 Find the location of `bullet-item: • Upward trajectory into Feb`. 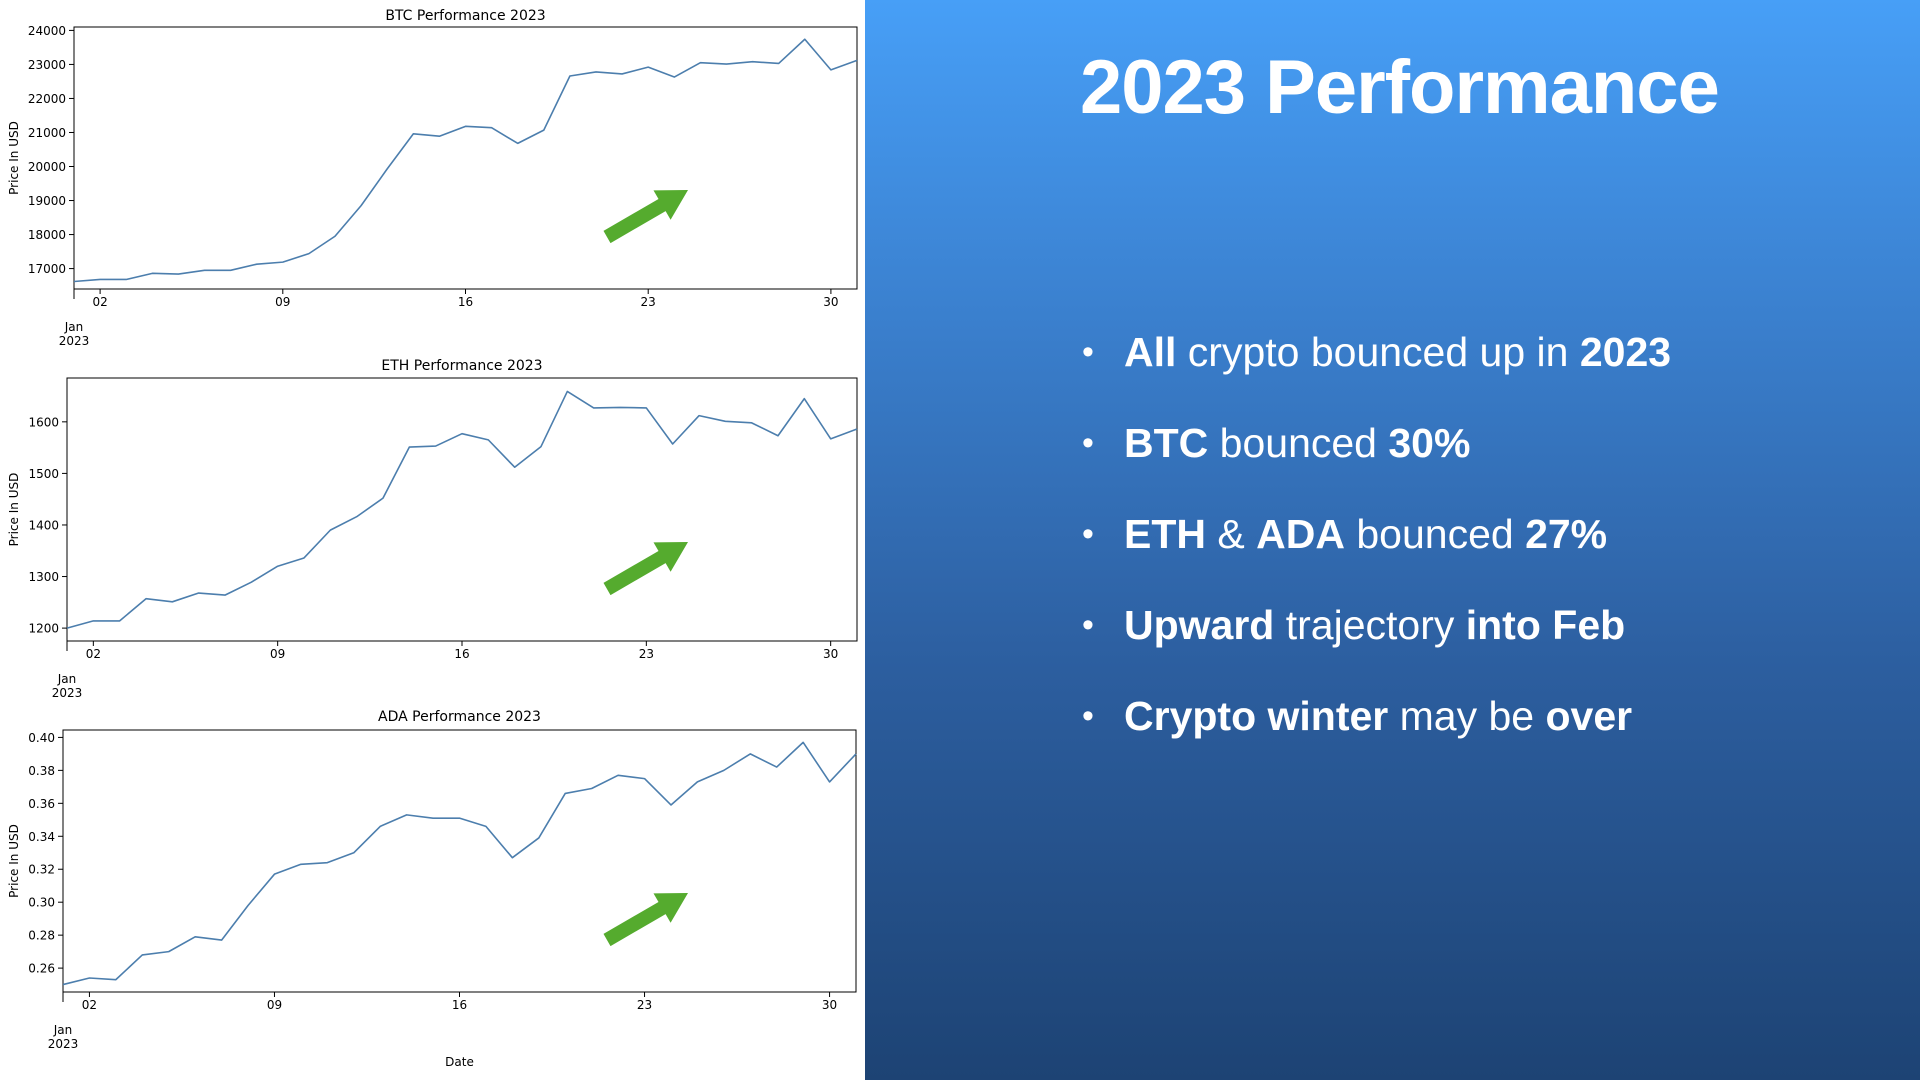

bullet-item: • Upward trajectory into Feb is located at coordinates (1375, 625).